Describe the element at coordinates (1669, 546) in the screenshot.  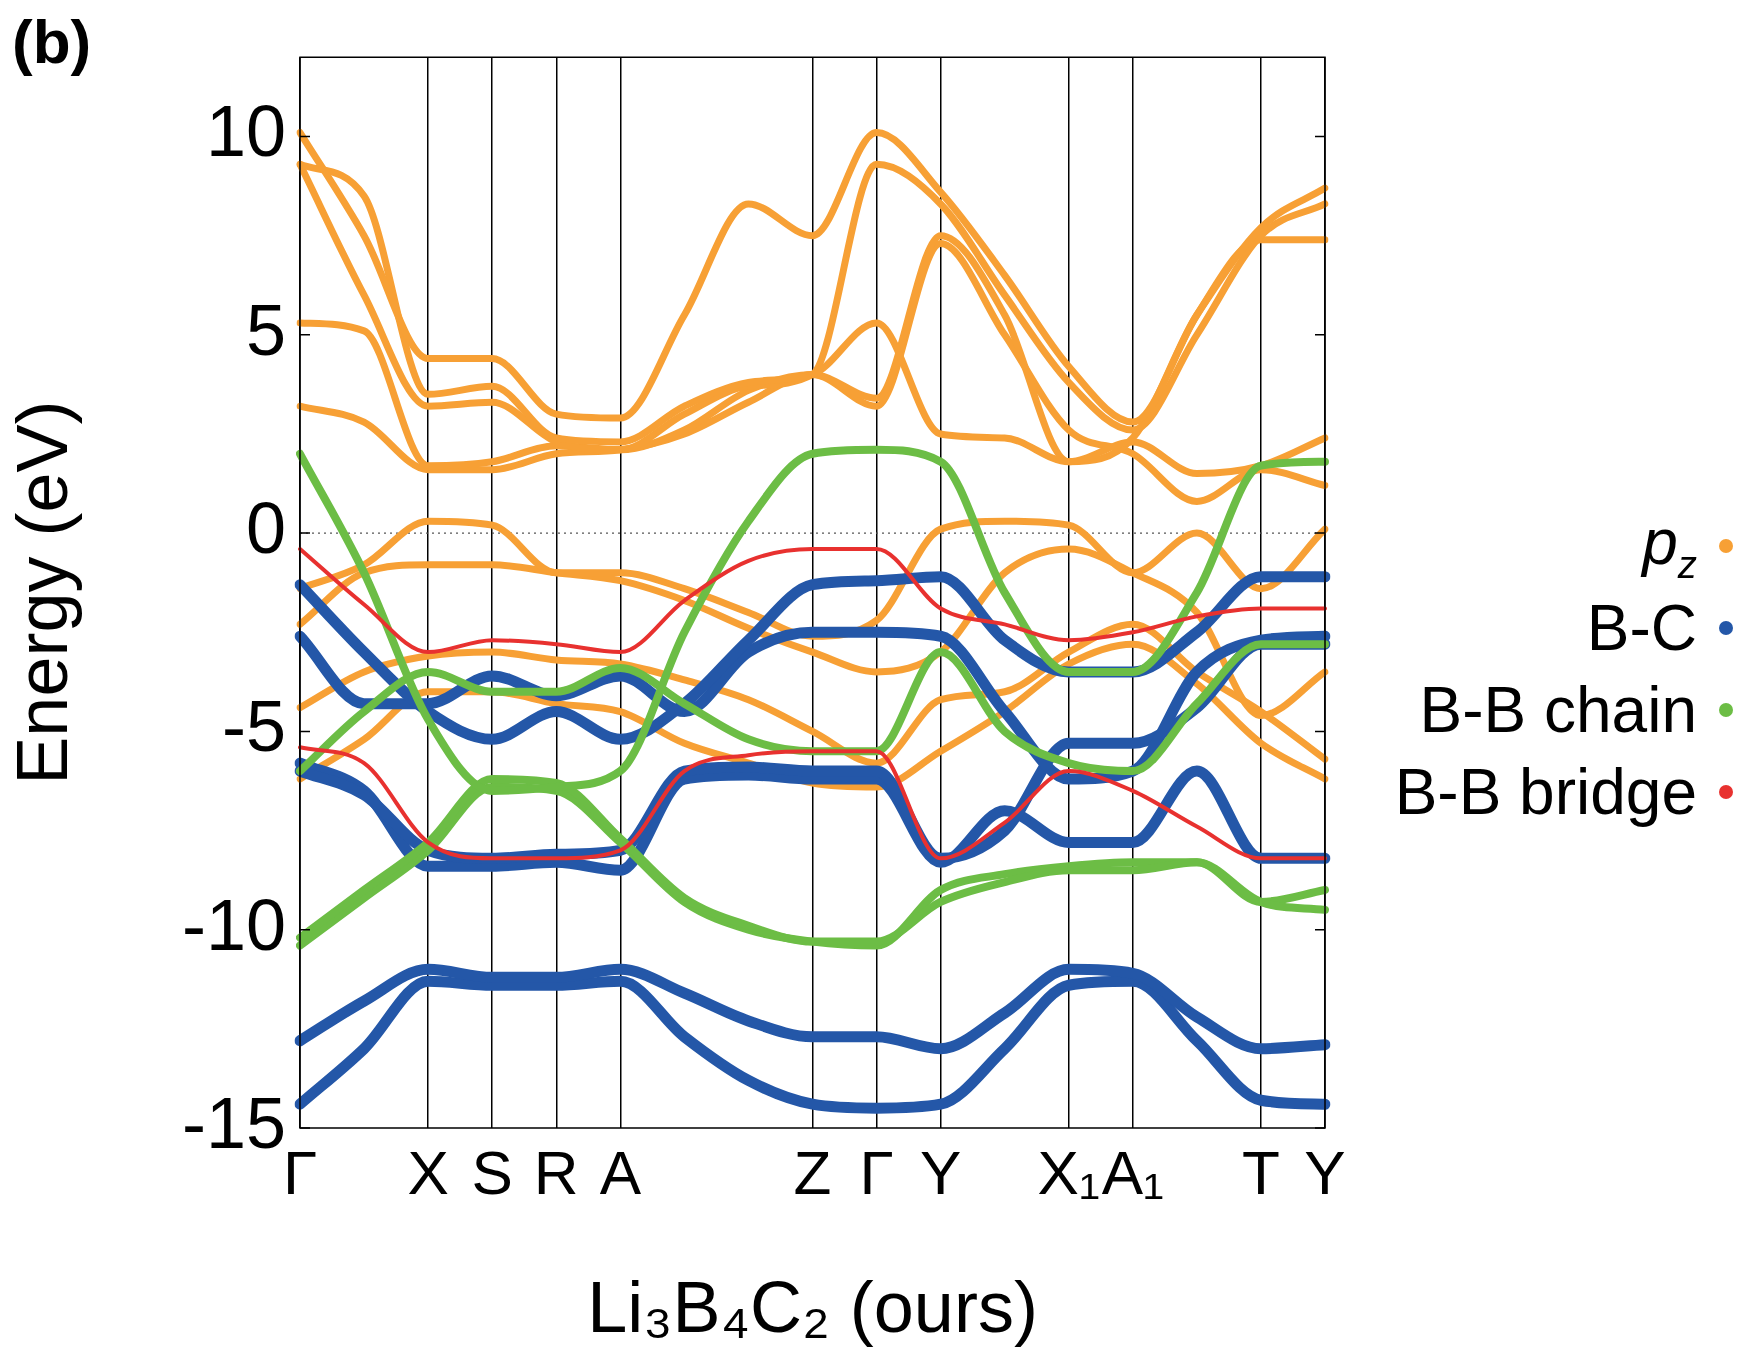
I see `legend-label: p$_{z}$` at that location.